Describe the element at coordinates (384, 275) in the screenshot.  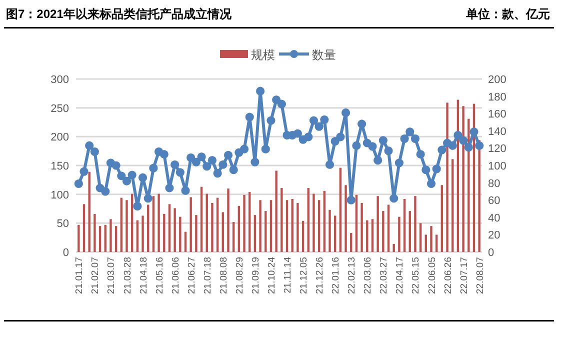
I see `x-tick-label: 22.03.27` at that location.